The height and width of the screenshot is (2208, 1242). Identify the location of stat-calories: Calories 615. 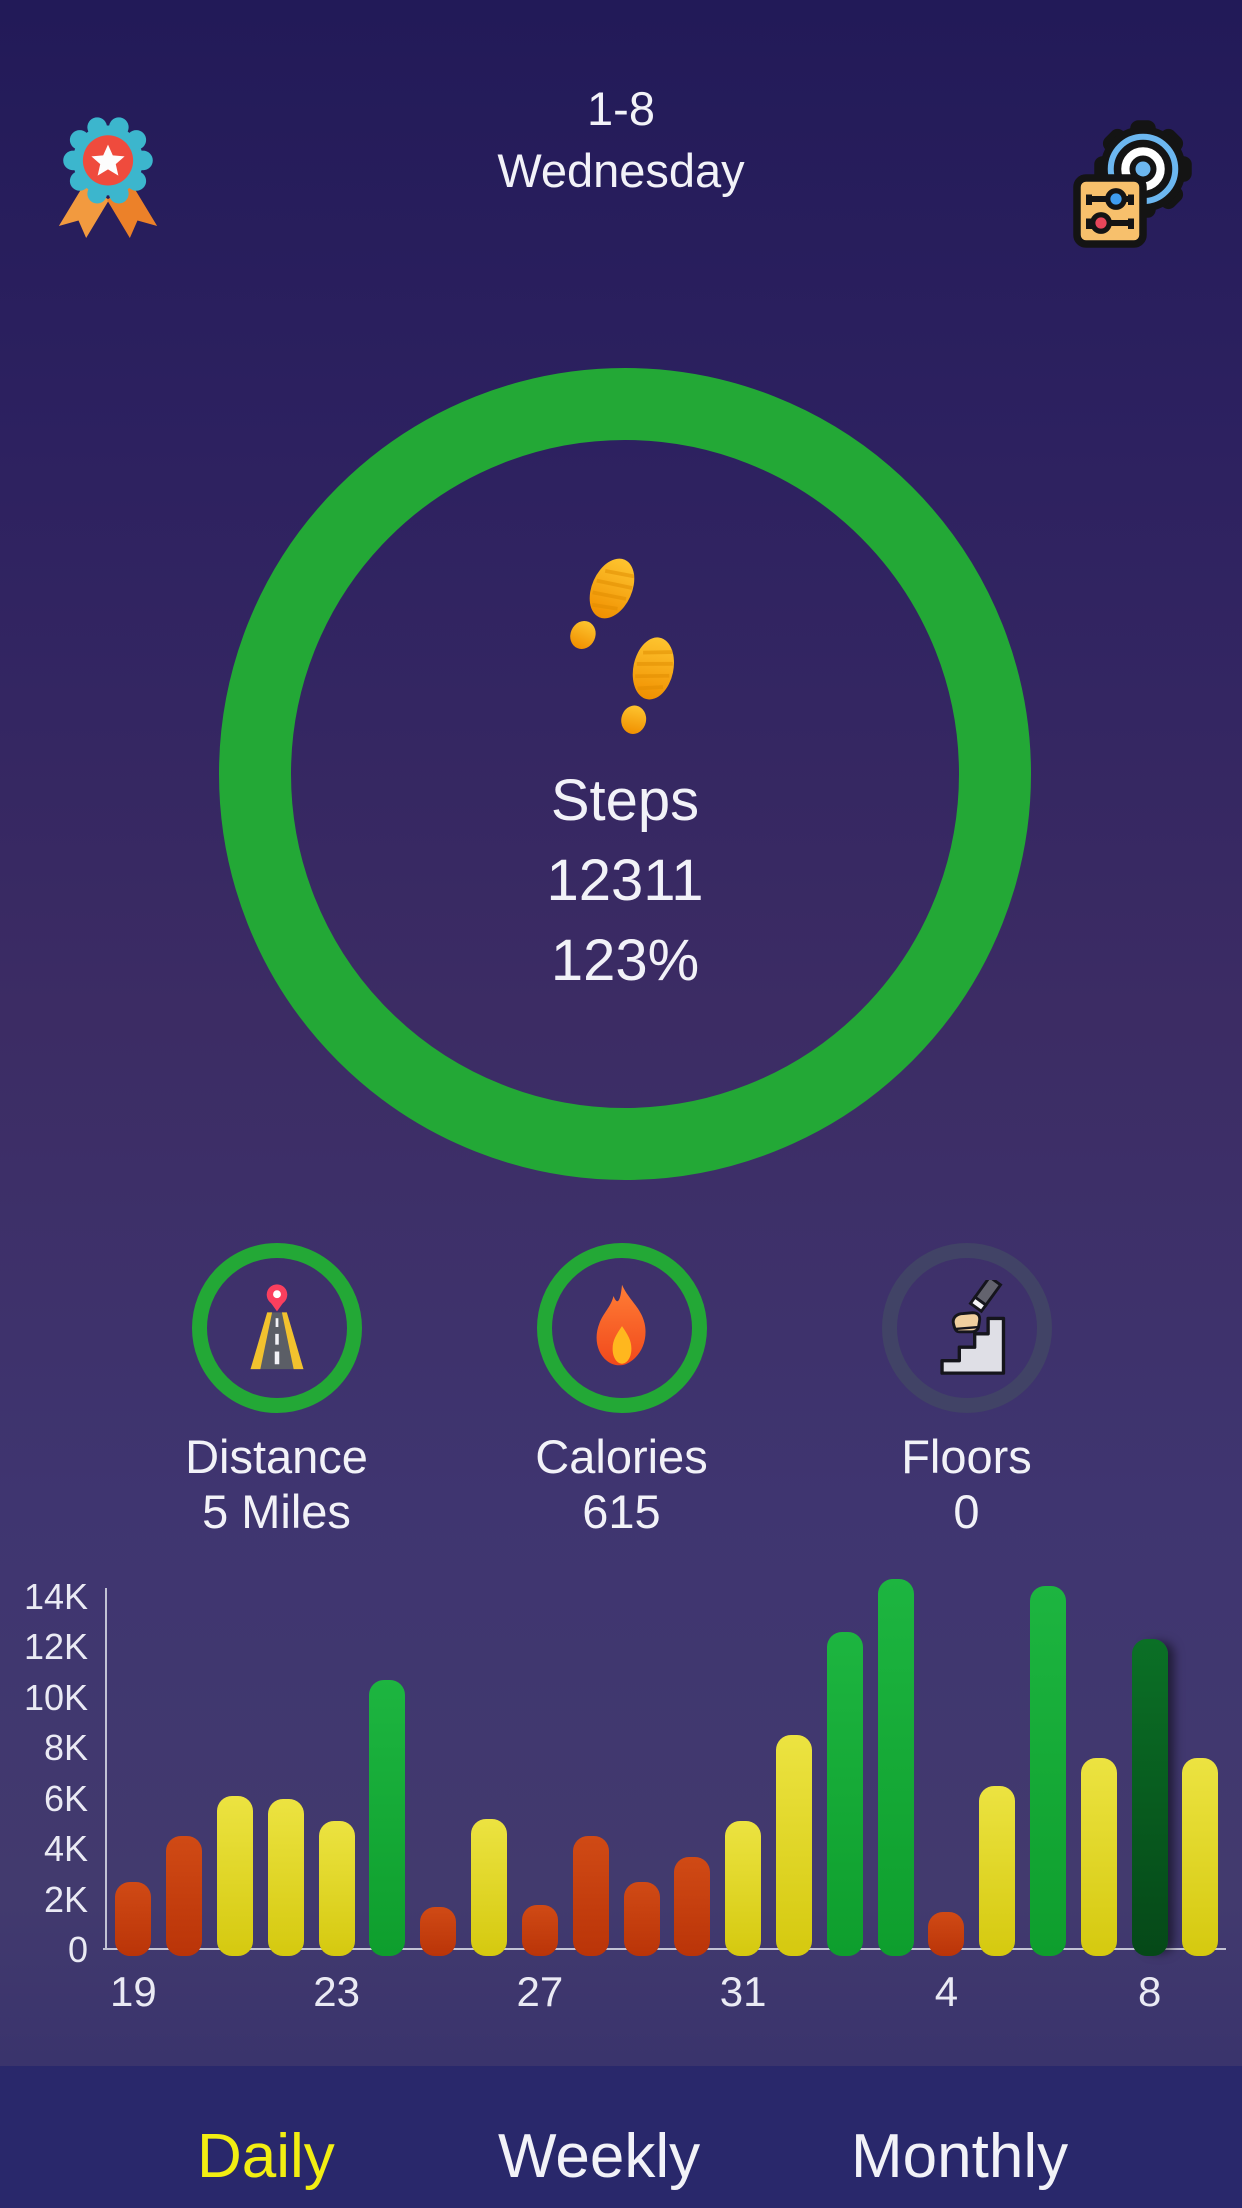
(621, 1391).